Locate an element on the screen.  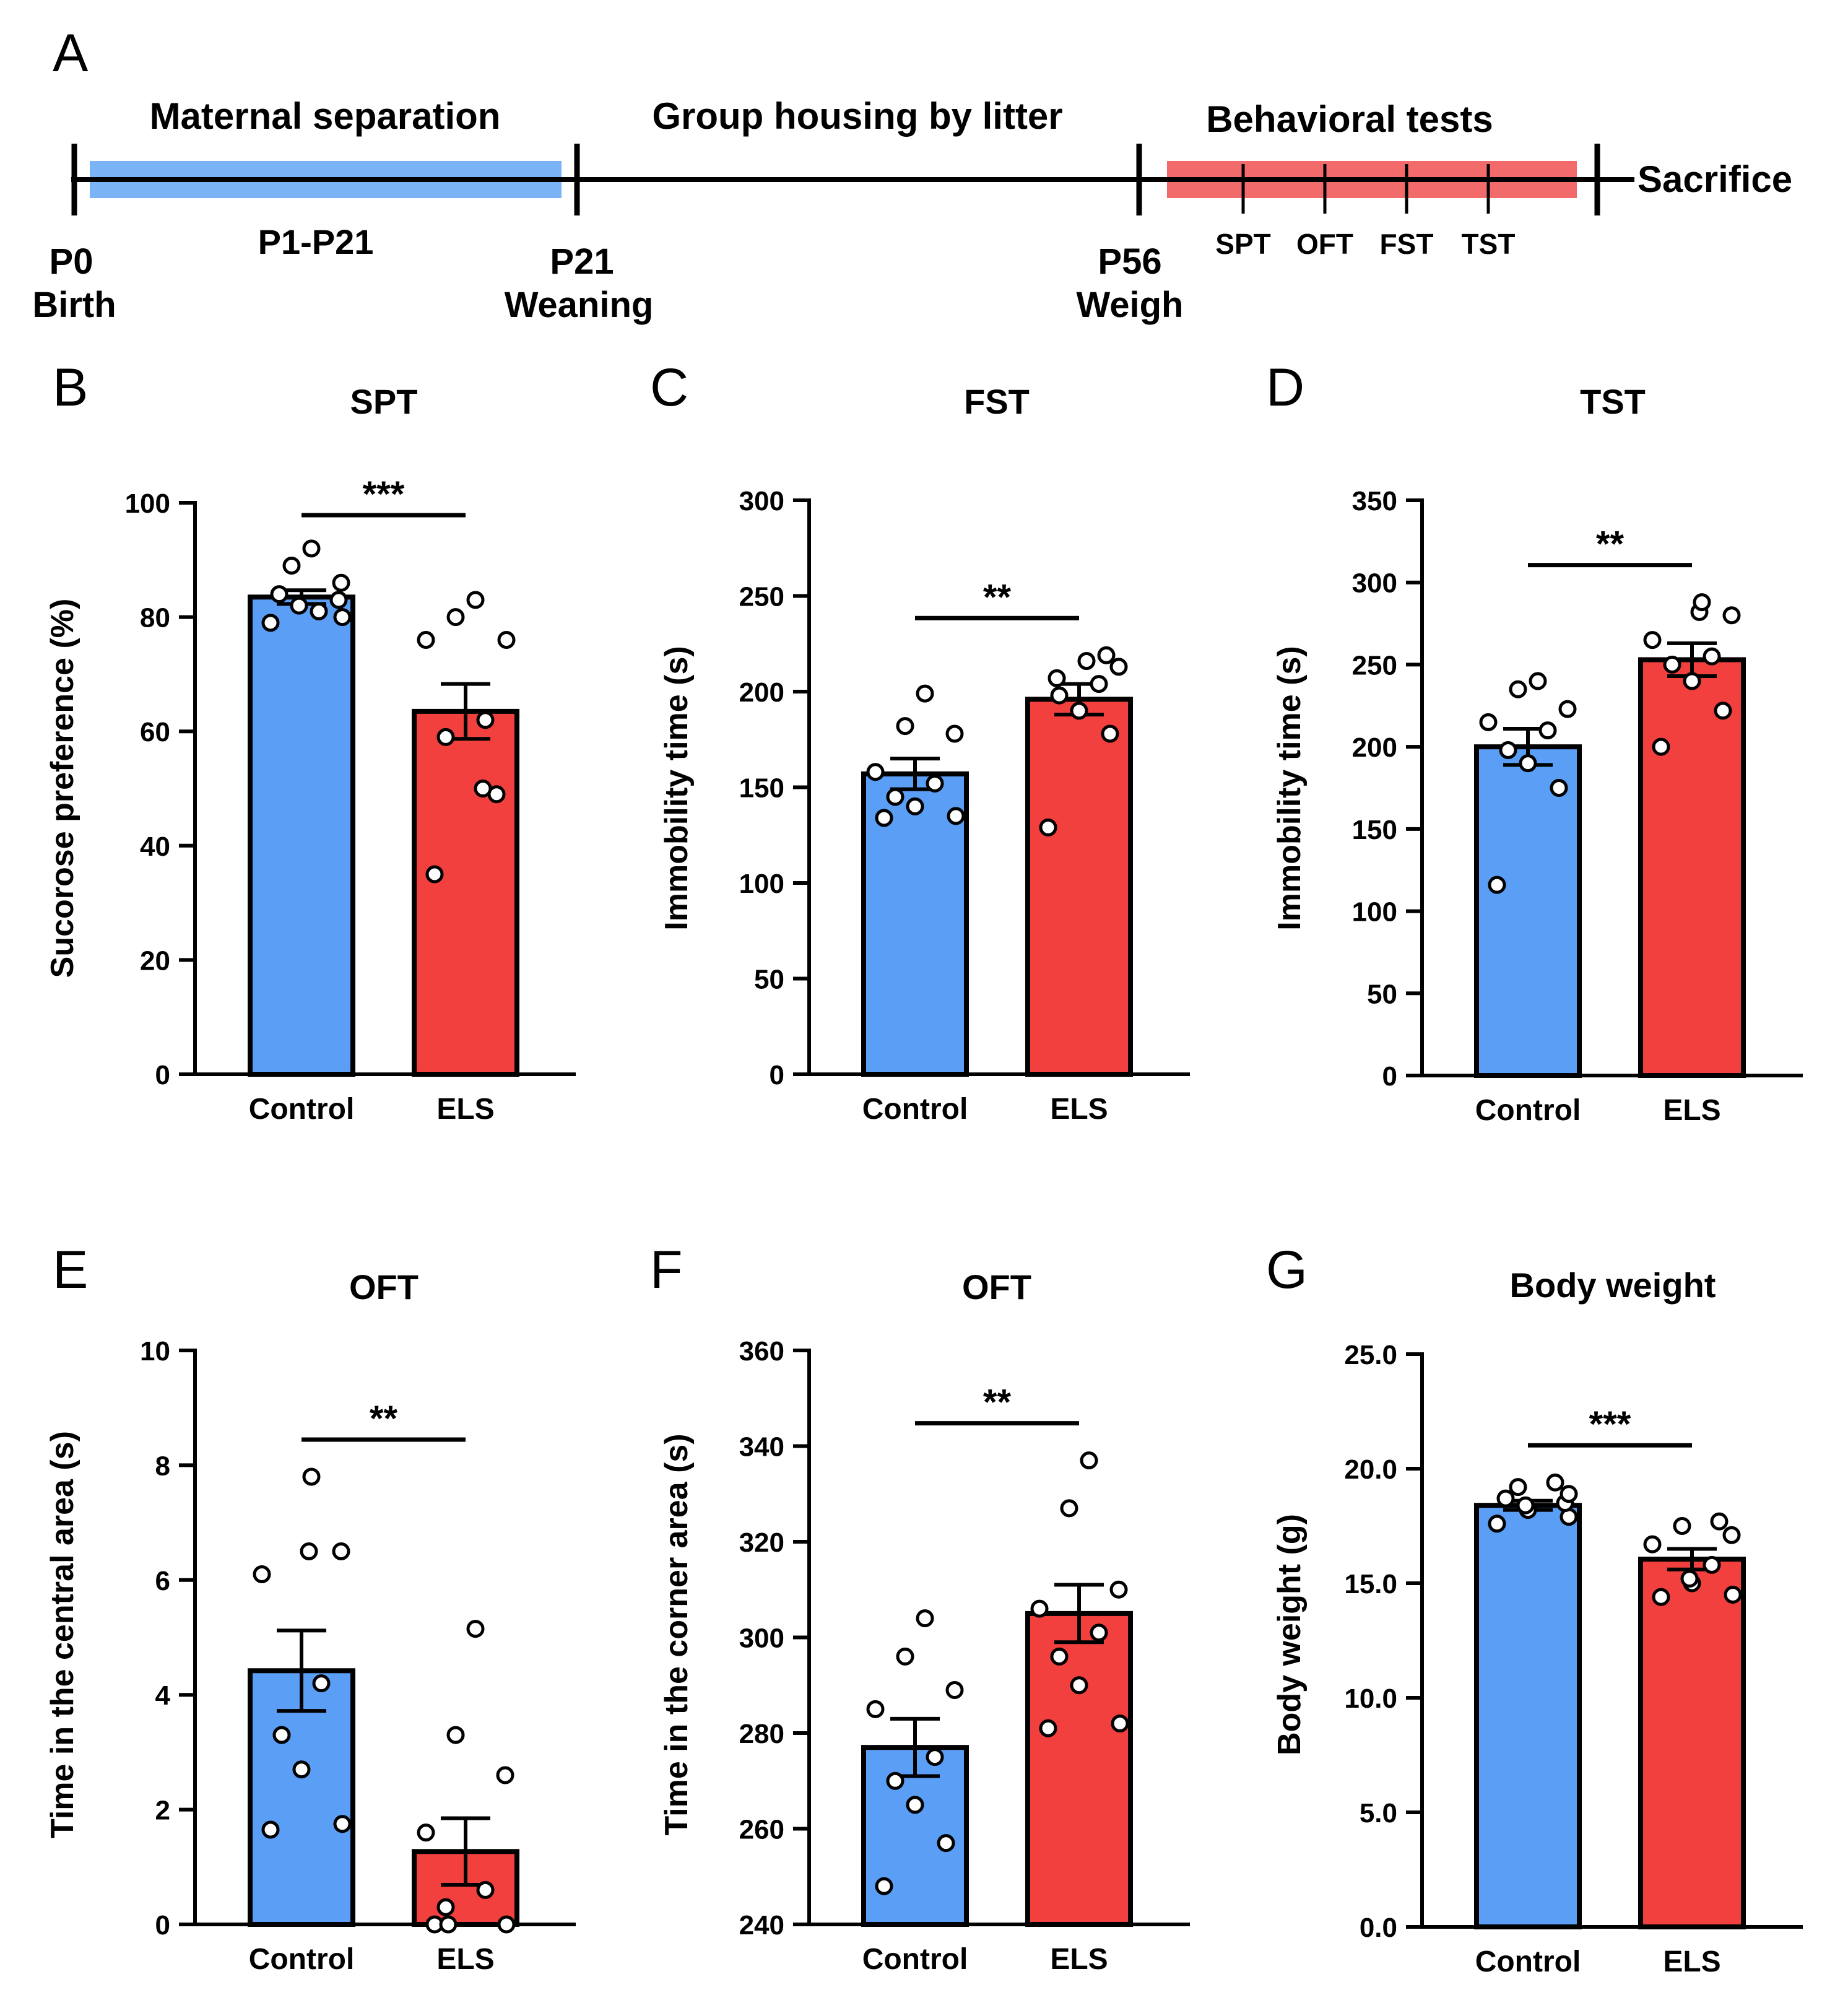
y-tick-label-c: 200 is located at coordinates (761, 692).